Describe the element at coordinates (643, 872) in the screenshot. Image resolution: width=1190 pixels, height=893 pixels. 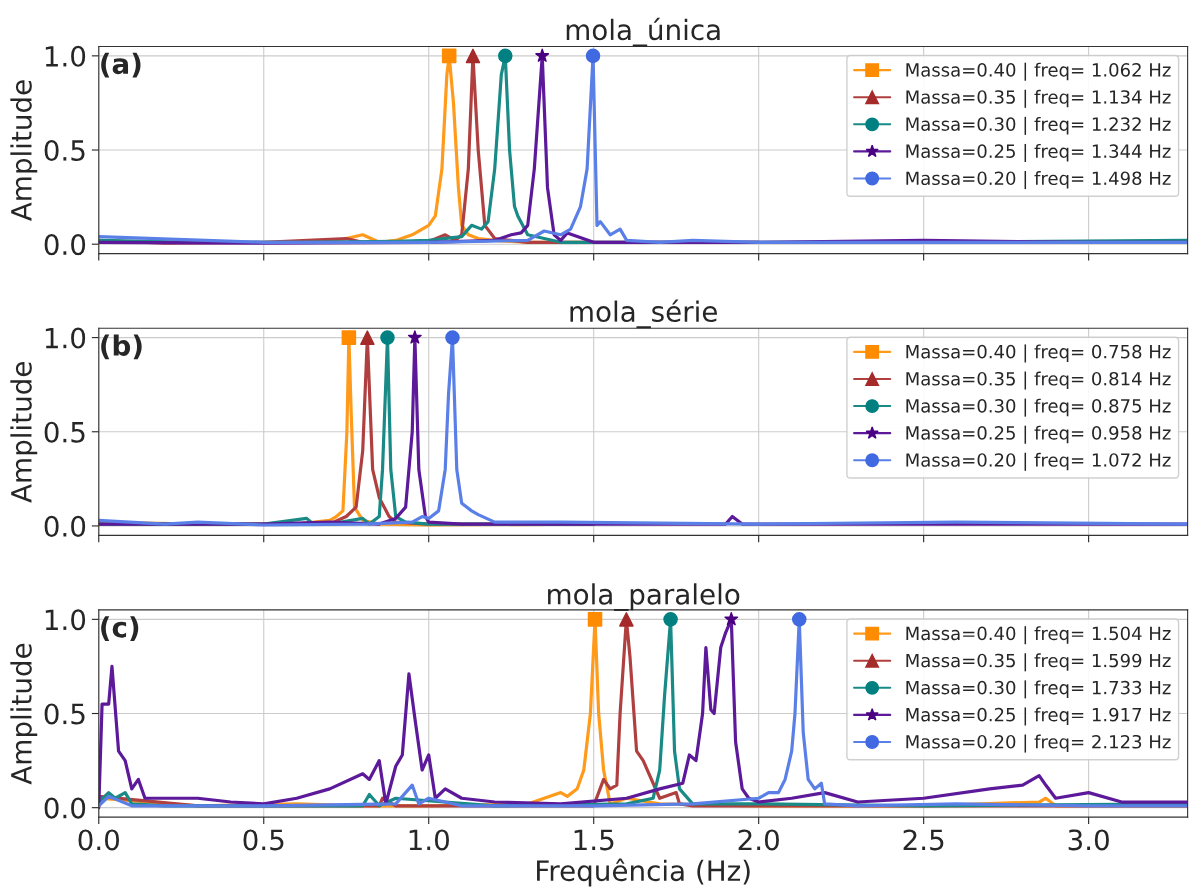
I see `x-axis-title: Frequência (Hz)` at that location.